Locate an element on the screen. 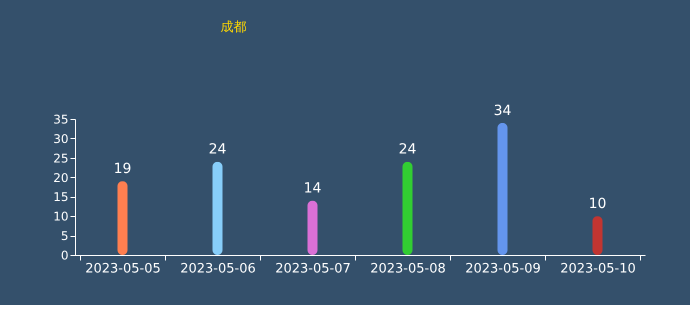 This screenshot has width=695, height=325. y-tick-label: 10 is located at coordinates (60, 217).